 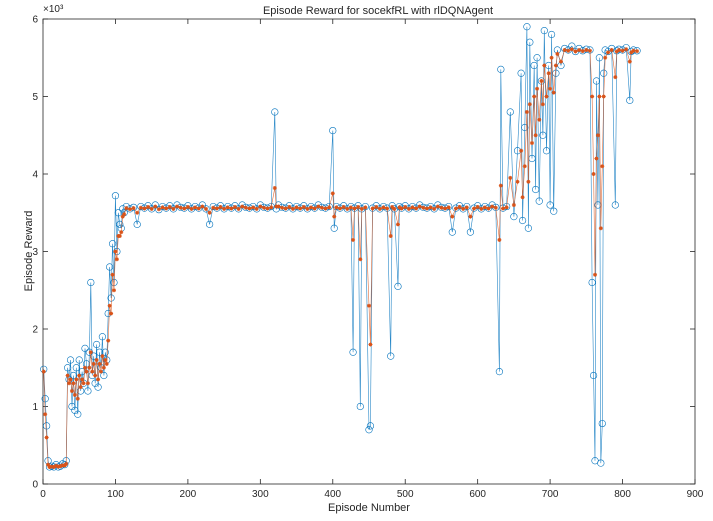 I want to click on x-tick-label: 200, so click(x=188, y=494).